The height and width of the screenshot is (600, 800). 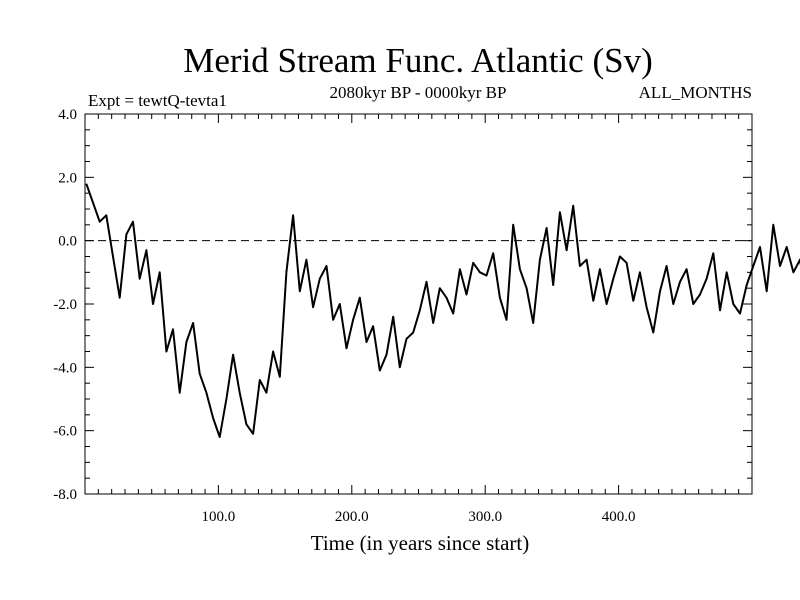 I want to click on x-tick-label: 200.0, so click(x=352, y=517).